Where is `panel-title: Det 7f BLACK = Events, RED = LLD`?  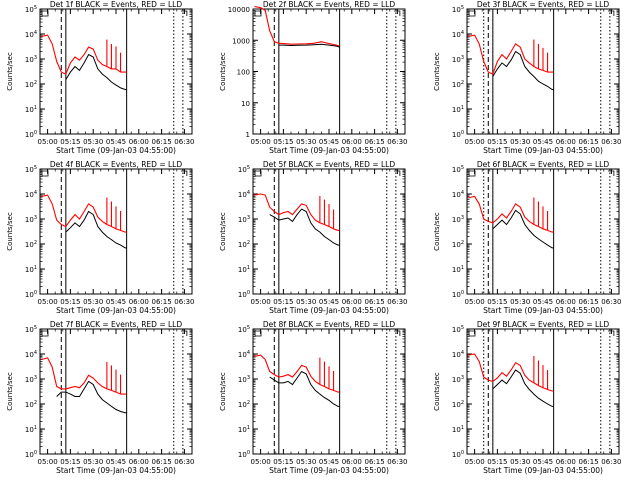 panel-title: Det 7f BLACK = Events, RED = LLD is located at coordinates (116, 324).